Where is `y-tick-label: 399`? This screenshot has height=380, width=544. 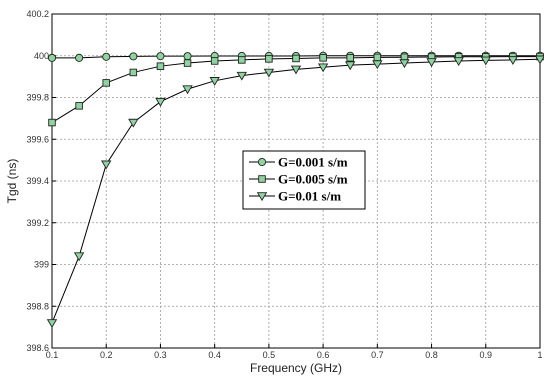 y-tick-label: 399 is located at coordinates (41, 265).